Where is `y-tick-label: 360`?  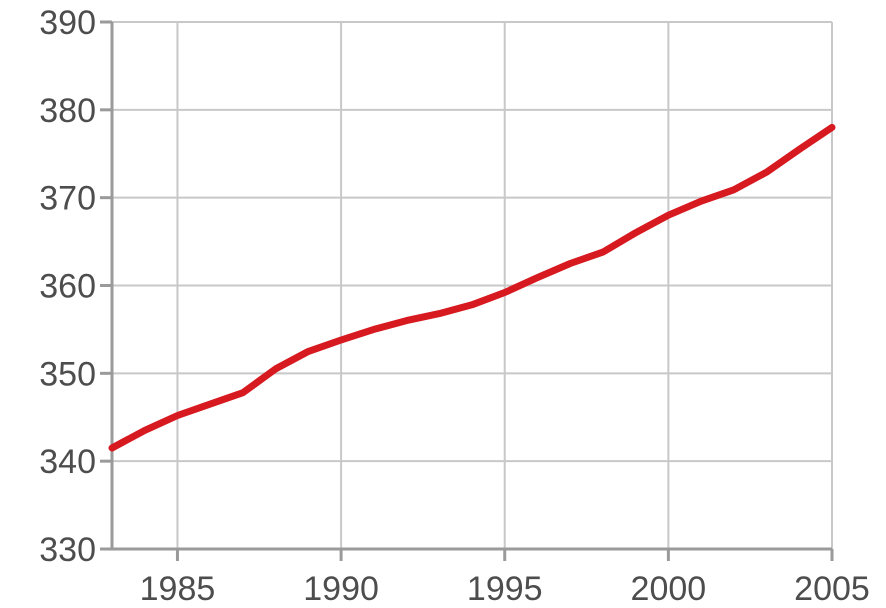
y-tick-label: 360 is located at coordinates (67, 287).